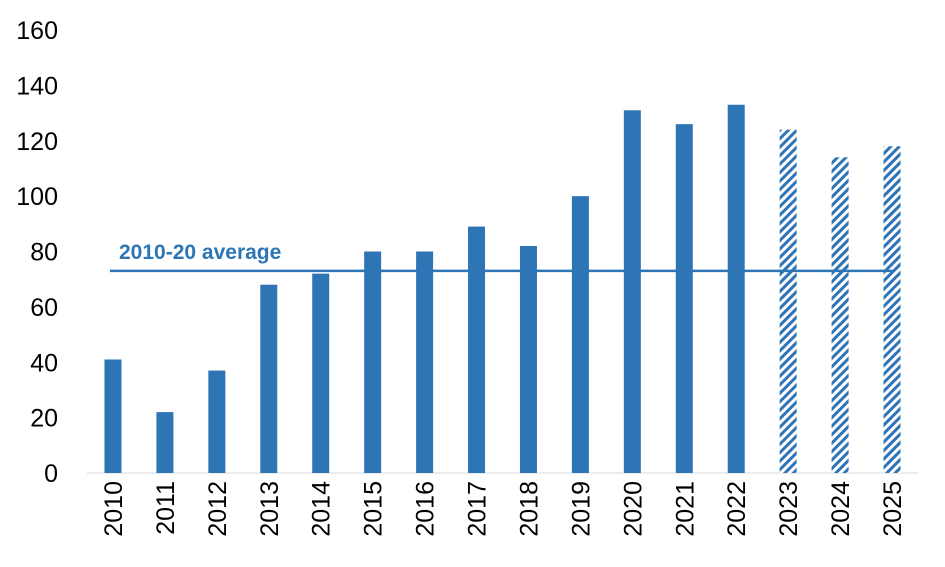 This screenshot has width=945, height=567. What do you see at coordinates (269, 378) in the screenshot?
I see `bar-2013` at bounding box center [269, 378].